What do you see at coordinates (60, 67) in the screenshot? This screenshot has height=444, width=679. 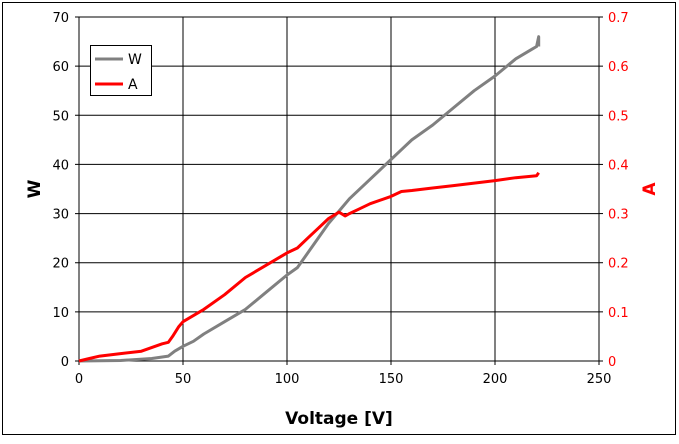 I see `y-tick-label: 60` at bounding box center [60, 67].